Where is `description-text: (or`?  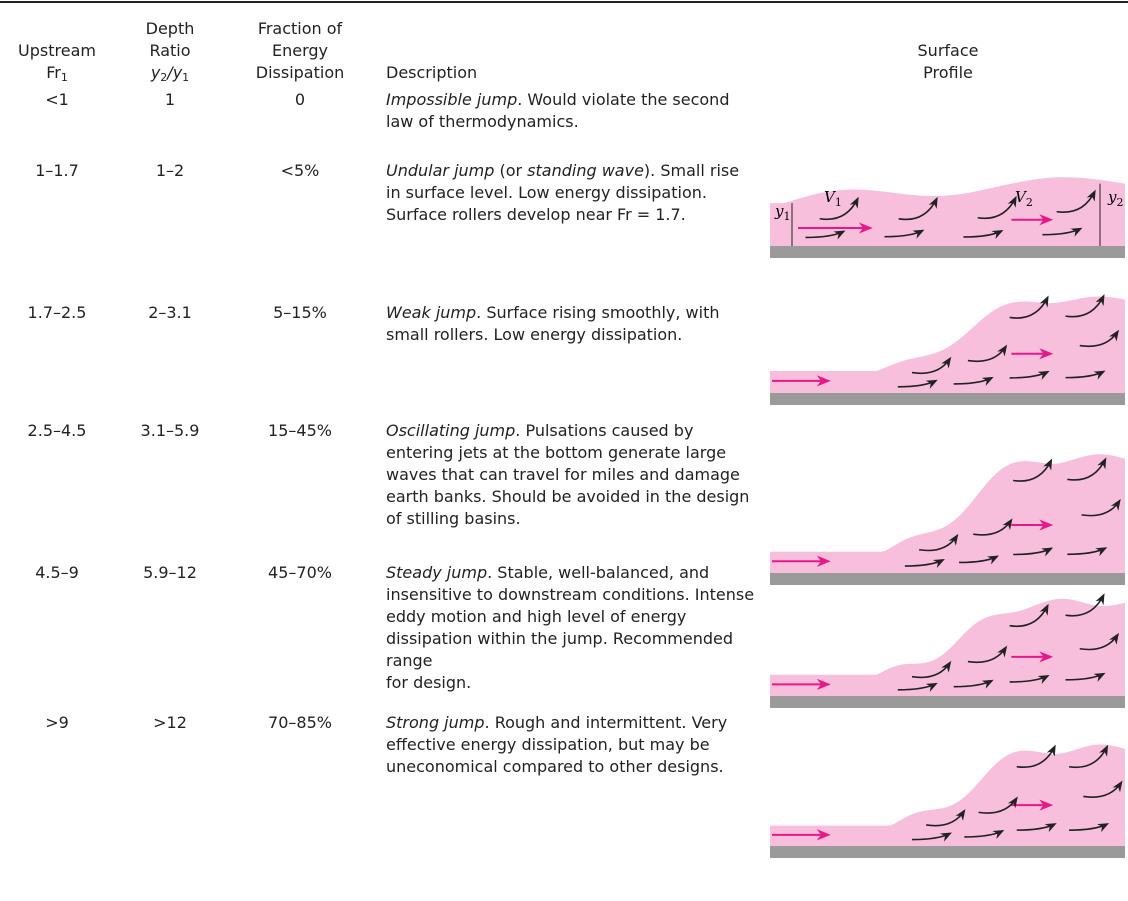 description-text: (or is located at coordinates (511, 170).